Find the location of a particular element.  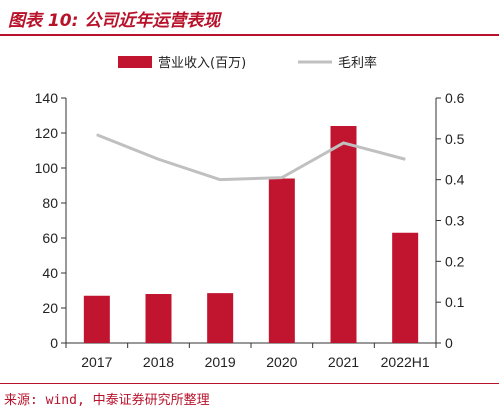

x-tick-label: 2022H1 is located at coordinates (405, 362).